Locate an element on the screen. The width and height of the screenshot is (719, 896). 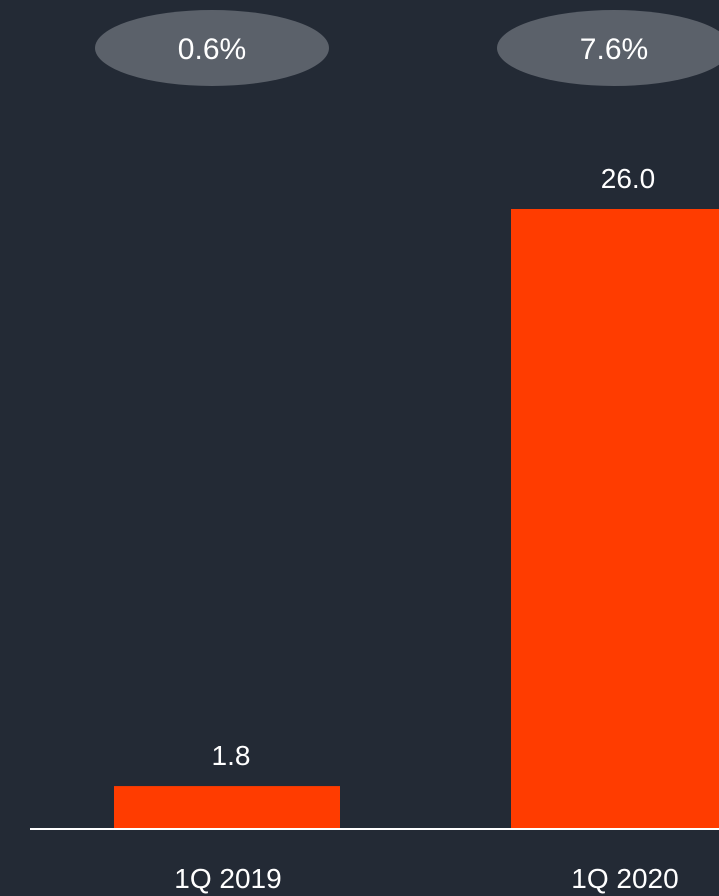
percent-pill-label: 0.6% is located at coordinates (212, 49).